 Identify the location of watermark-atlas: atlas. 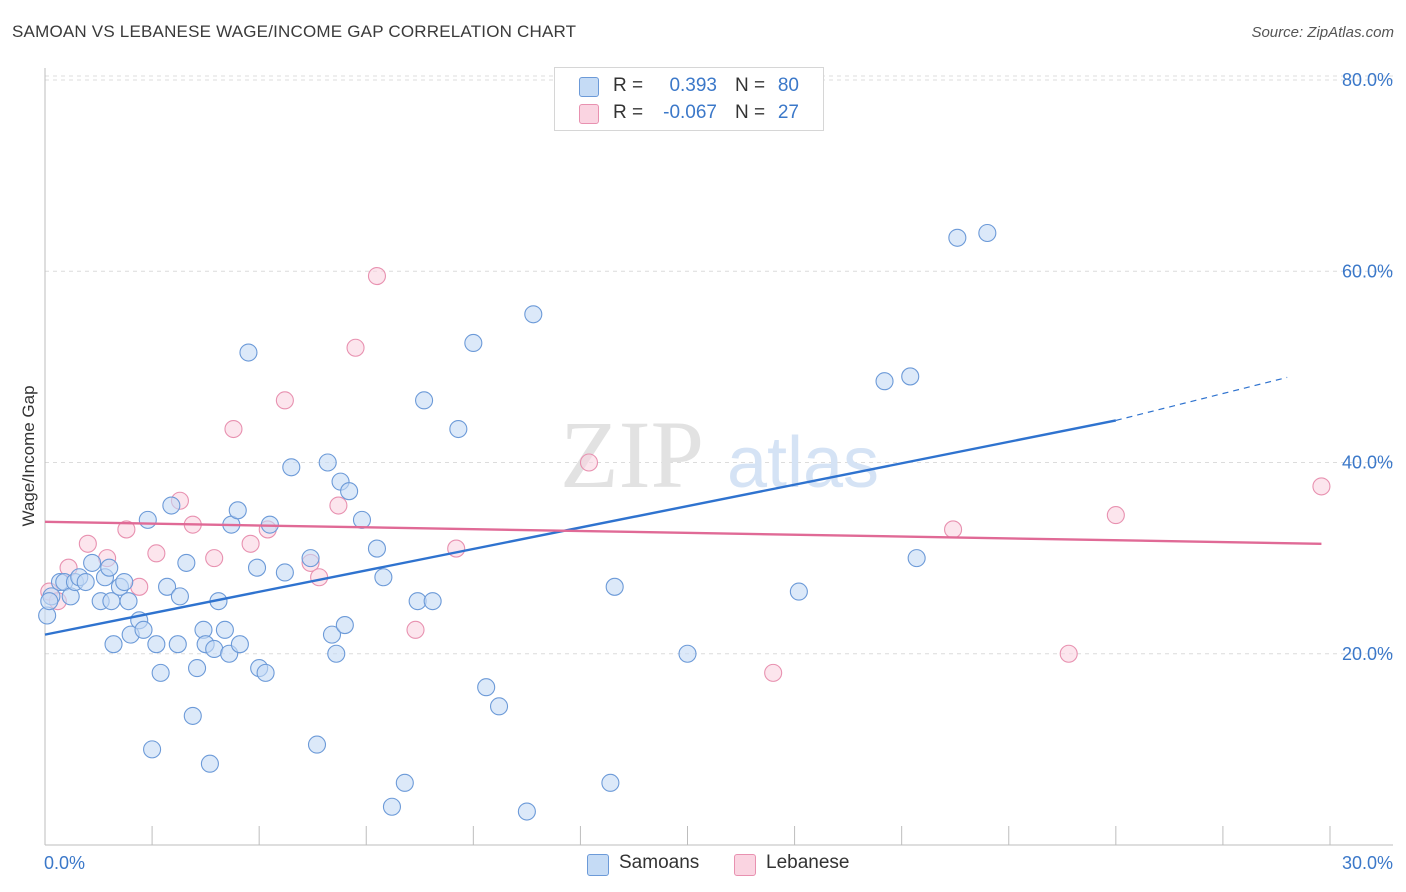
(803, 463).